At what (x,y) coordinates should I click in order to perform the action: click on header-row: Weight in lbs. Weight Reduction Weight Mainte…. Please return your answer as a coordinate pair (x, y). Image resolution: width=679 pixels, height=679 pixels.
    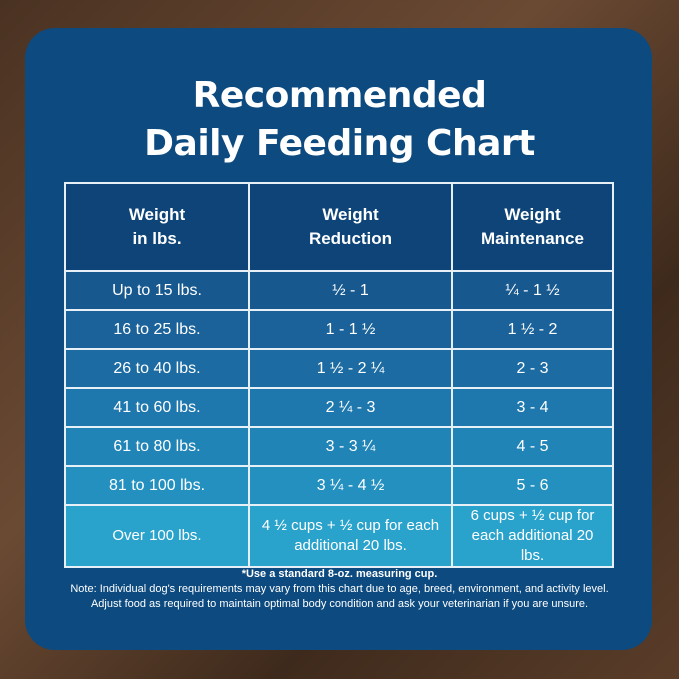
    Looking at the image, I should click on (339, 227).